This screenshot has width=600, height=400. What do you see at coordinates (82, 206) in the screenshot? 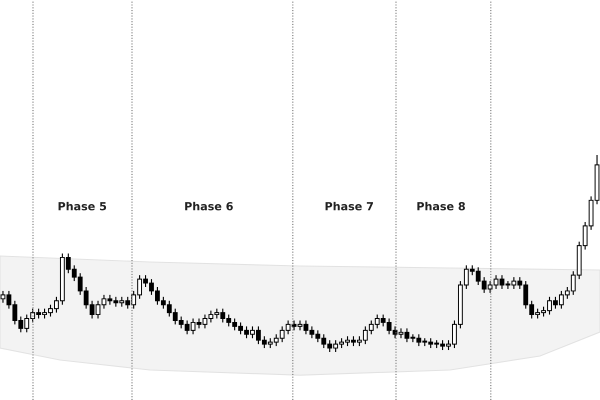
I see `annotation: Phase 5` at bounding box center [82, 206].